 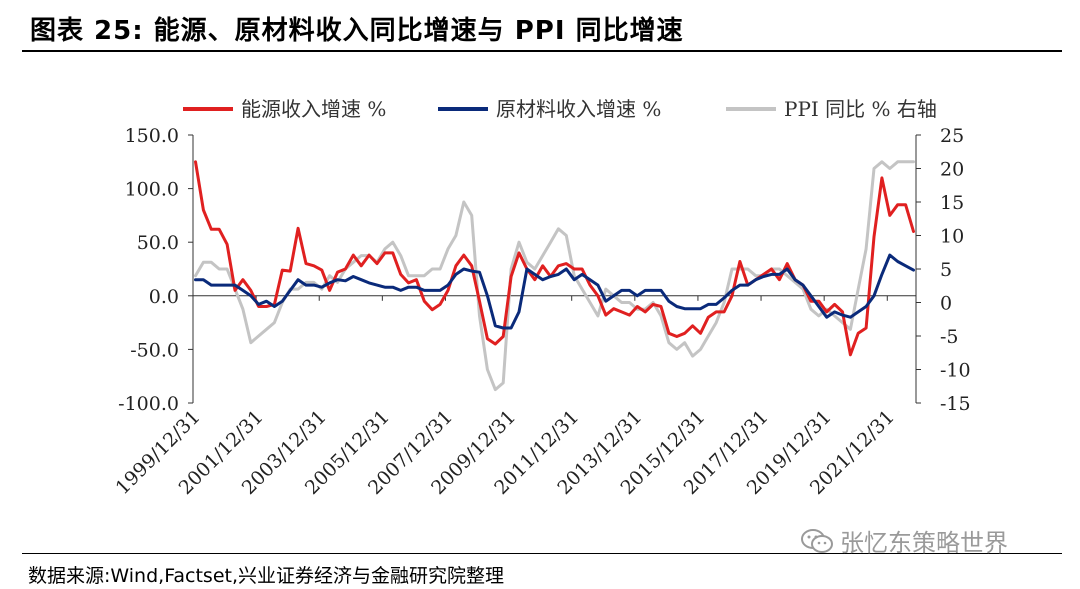 I want to click on left-tick-label: 50.0, so click(x=158, y=243).